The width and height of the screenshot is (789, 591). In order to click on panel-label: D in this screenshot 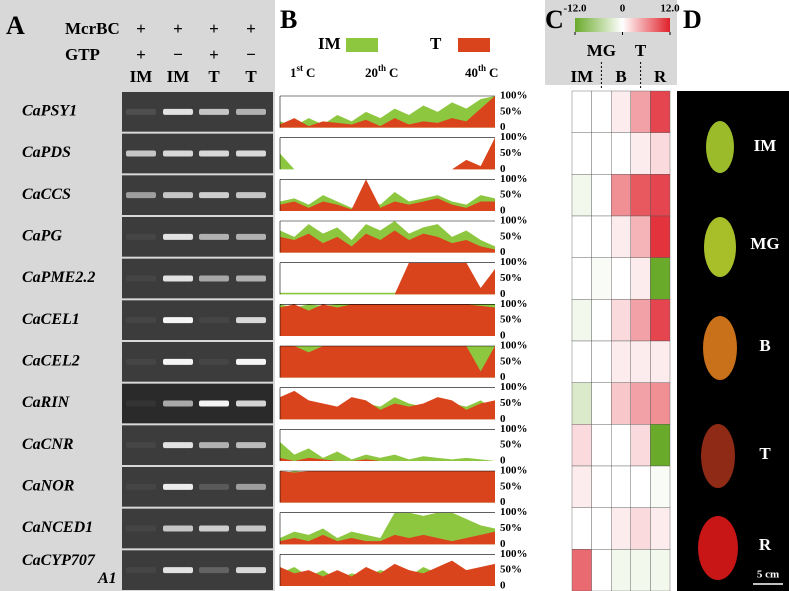, I will do `click(692, 19)`.